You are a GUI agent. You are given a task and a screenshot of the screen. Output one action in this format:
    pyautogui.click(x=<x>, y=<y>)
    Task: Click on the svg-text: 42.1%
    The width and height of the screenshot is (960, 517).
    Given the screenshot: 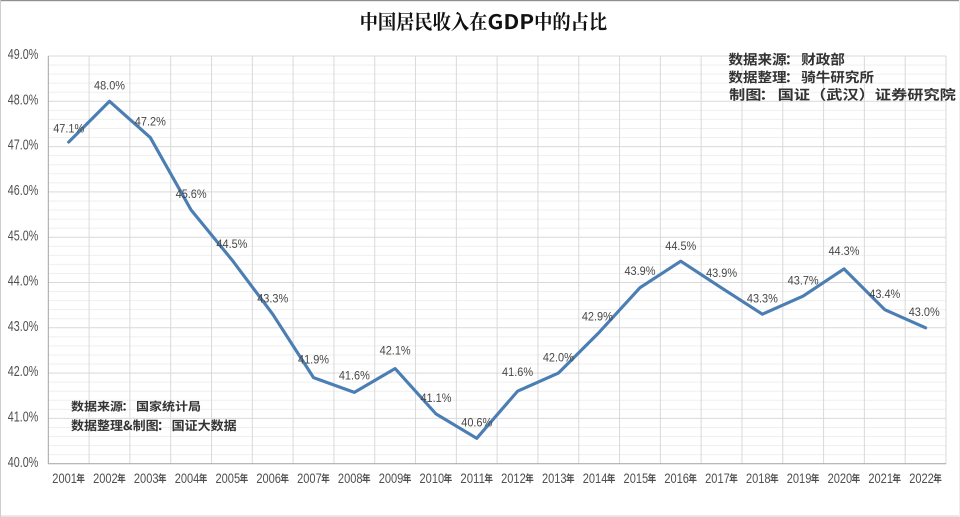 What is the action you would take?
    pyautogui.click(x=395, y=350)
    